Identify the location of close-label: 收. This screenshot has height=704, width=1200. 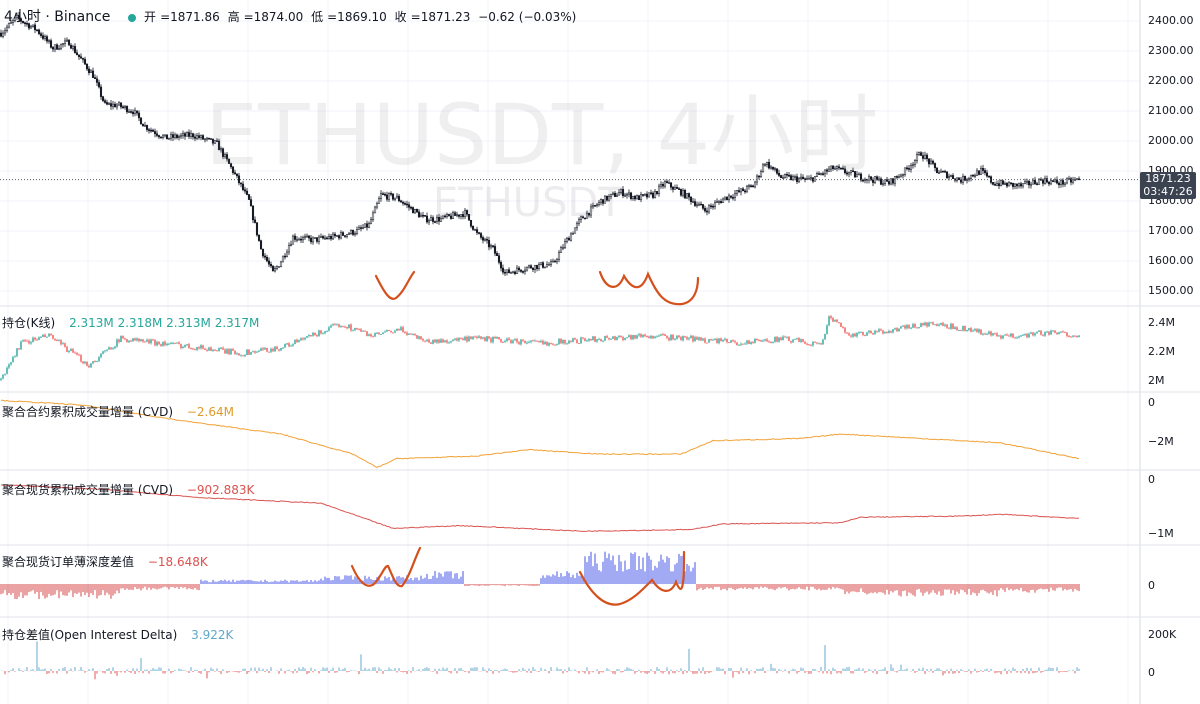
(400, 17).